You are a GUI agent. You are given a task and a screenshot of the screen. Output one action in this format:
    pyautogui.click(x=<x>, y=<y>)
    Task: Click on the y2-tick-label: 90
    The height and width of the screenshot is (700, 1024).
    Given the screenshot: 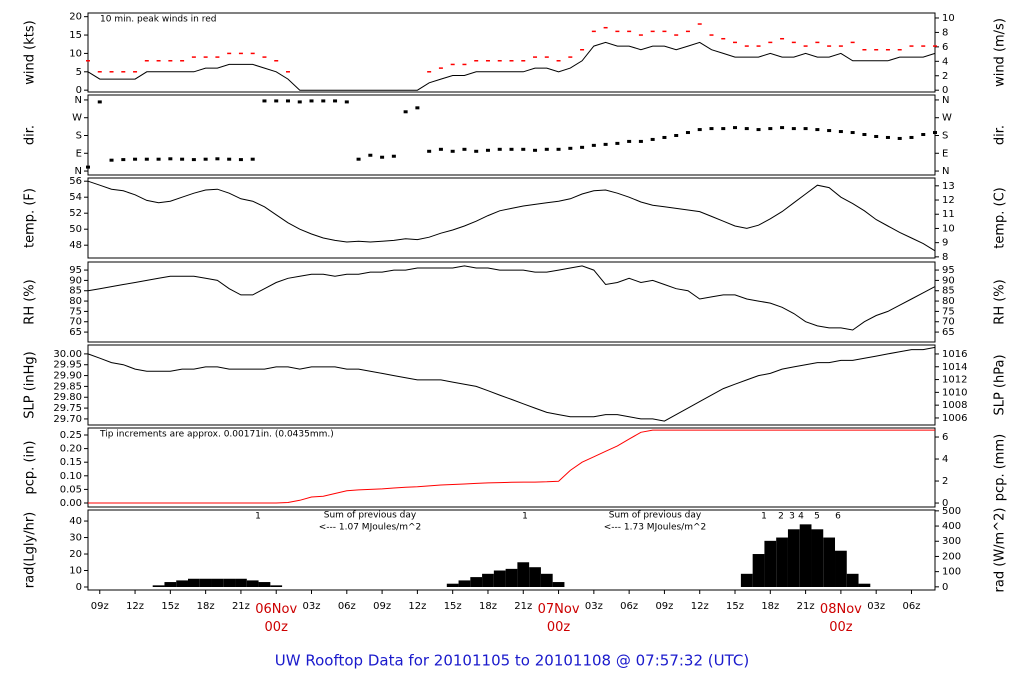 What is the action you would take?
    pyautogui.click(x=948, y=280)
    